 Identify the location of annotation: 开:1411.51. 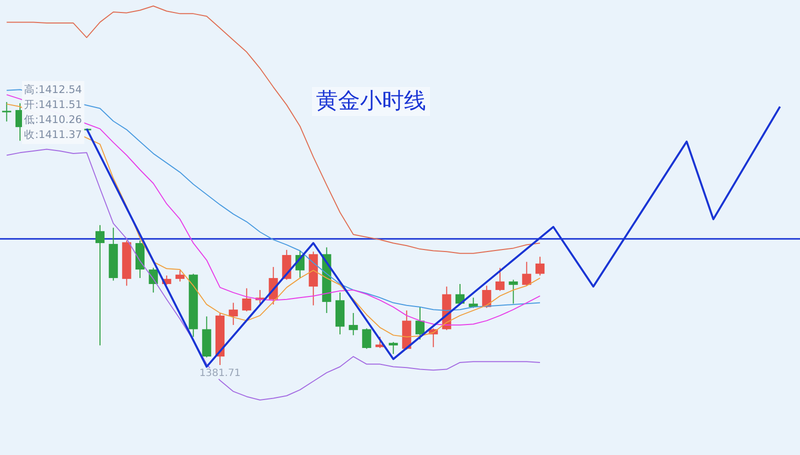
(53, 105).